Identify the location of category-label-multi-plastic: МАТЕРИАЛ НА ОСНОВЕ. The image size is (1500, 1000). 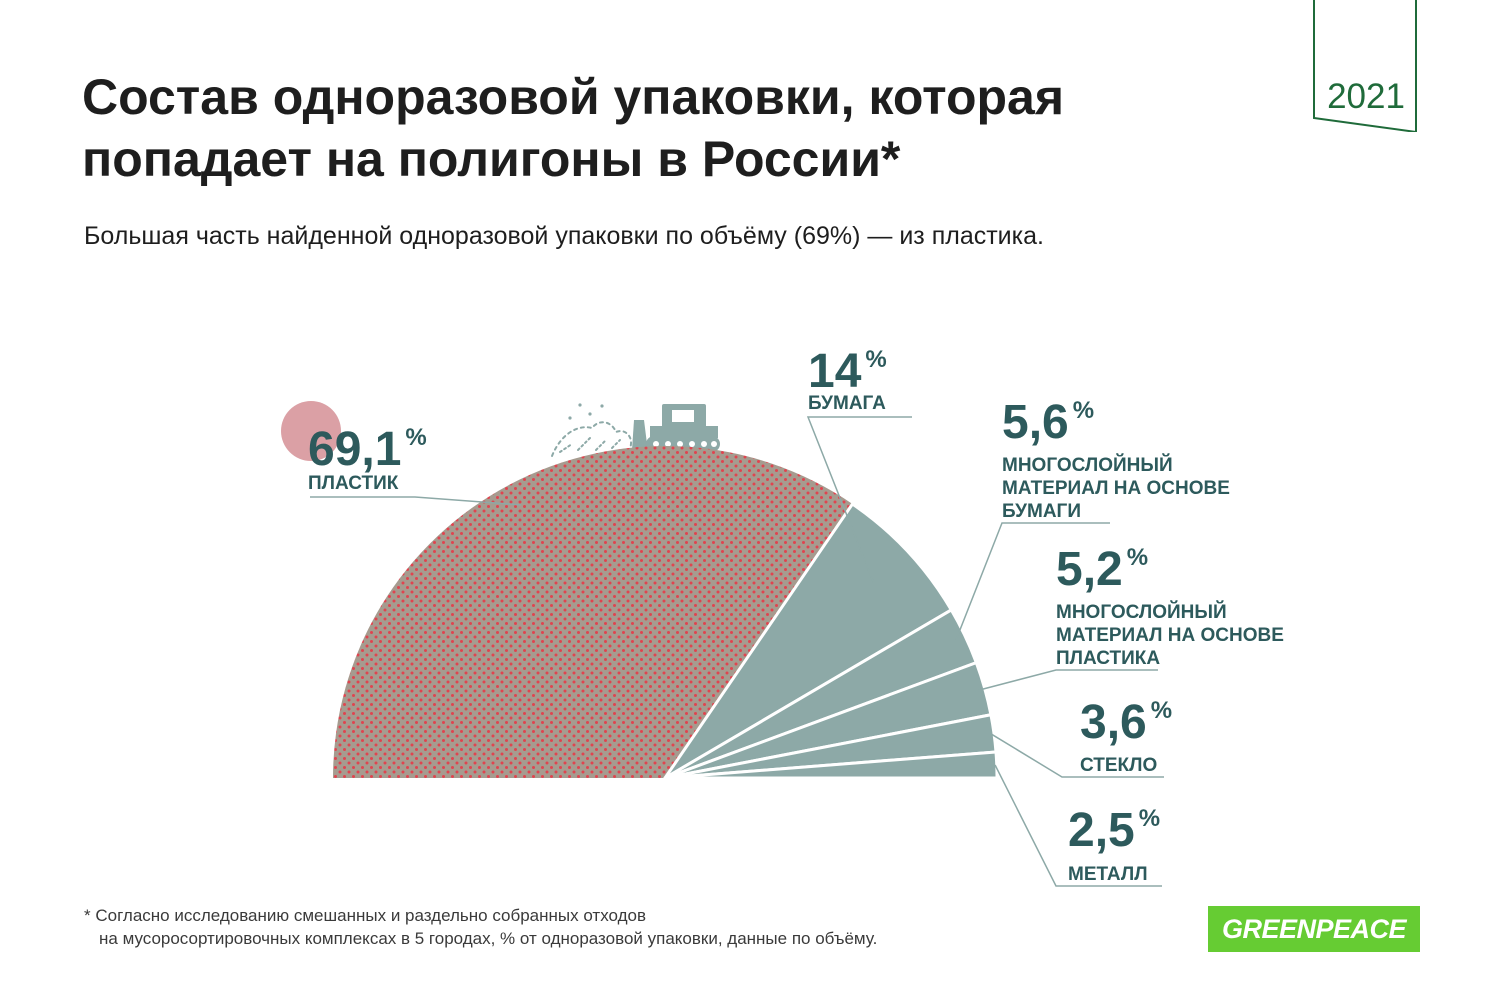
(1170, 635).